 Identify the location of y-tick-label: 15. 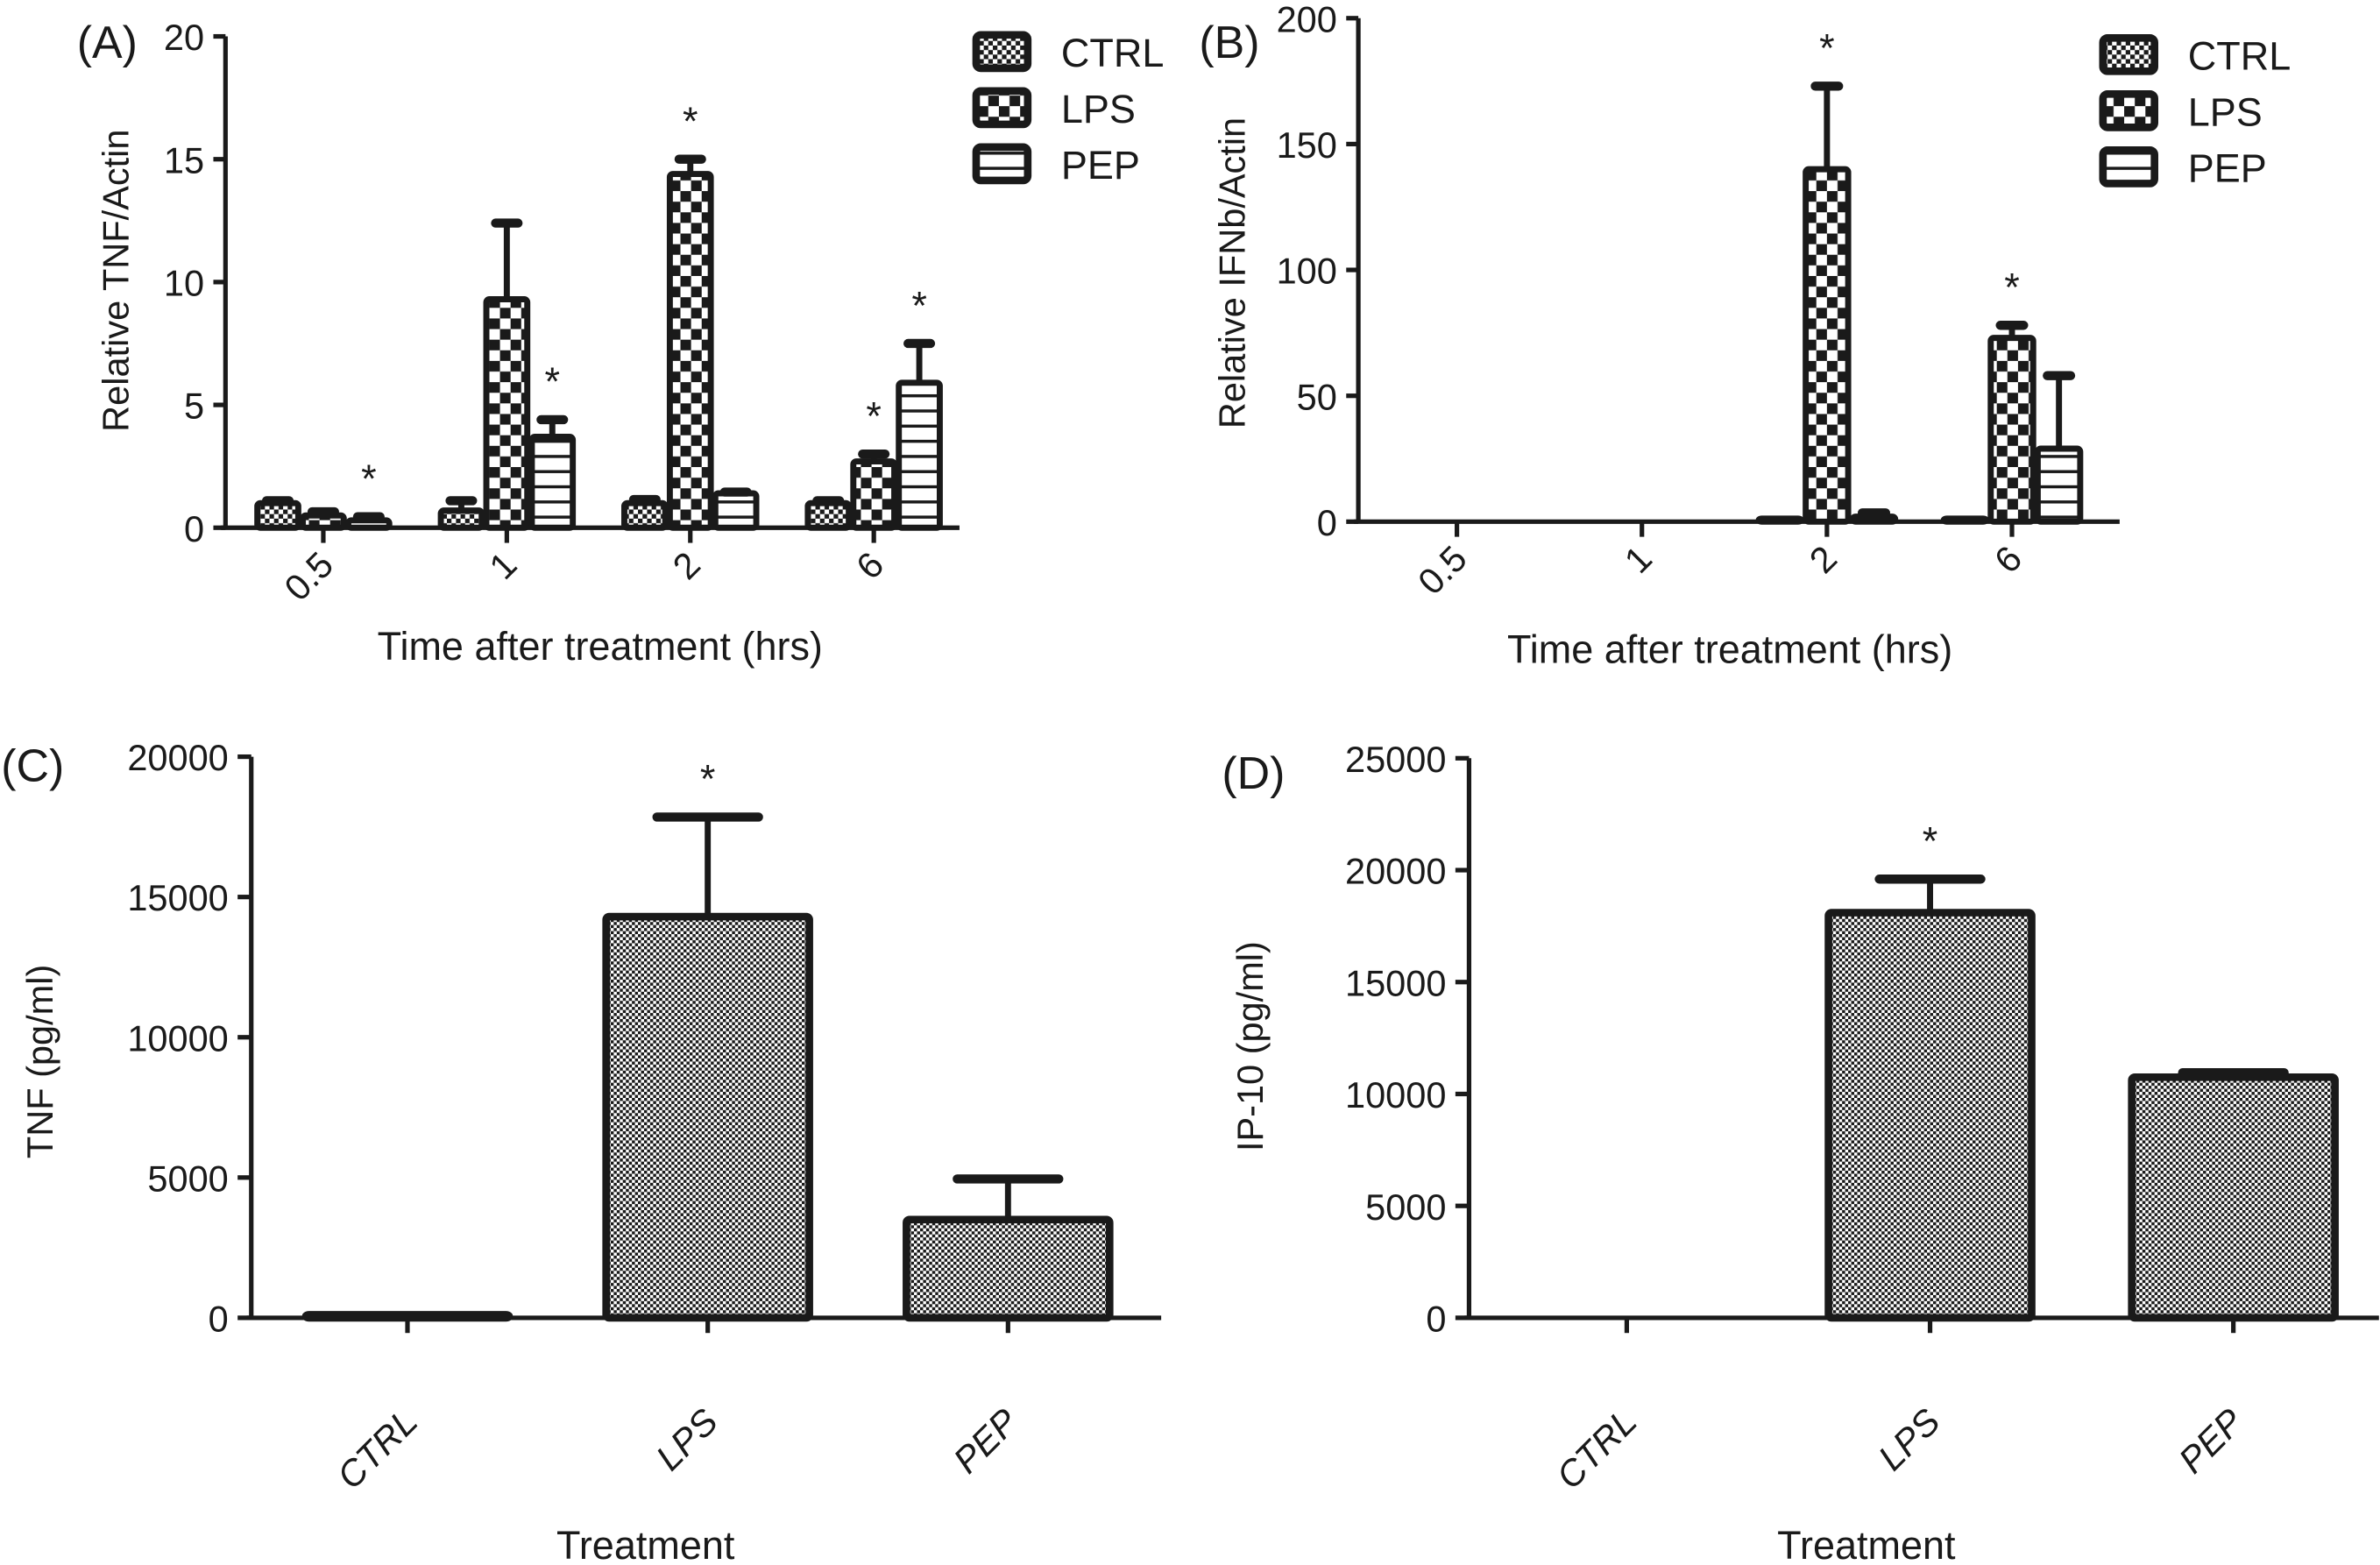
(184, 160).